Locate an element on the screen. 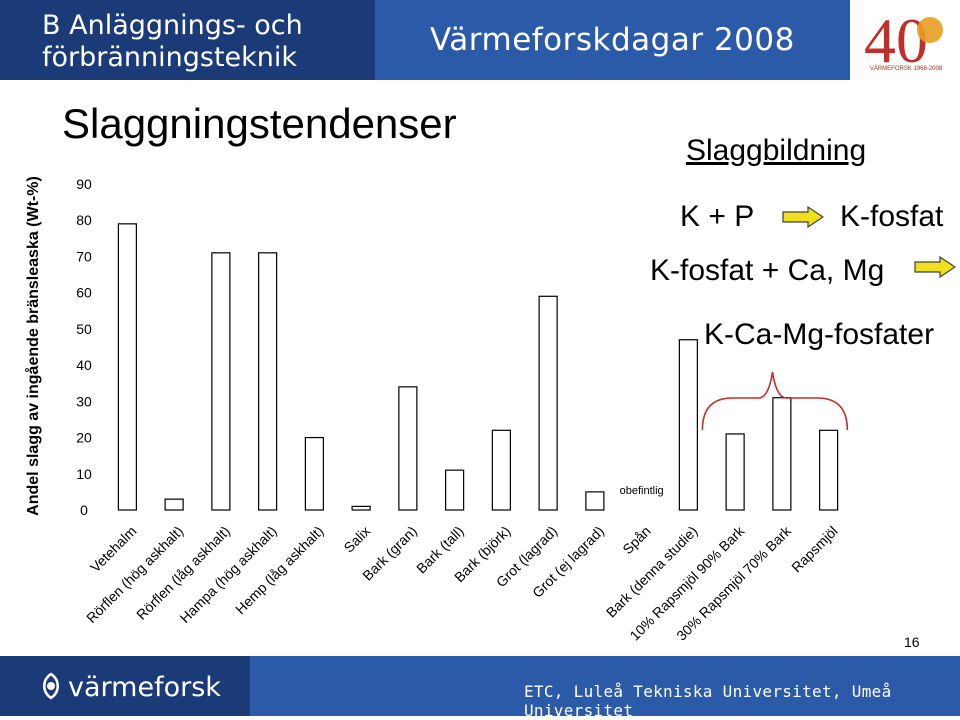 Image resolution: width=960 pixels, height=720 pixels. header-title-line1: B Anläggnings- och is located at coordinates (172, 25).